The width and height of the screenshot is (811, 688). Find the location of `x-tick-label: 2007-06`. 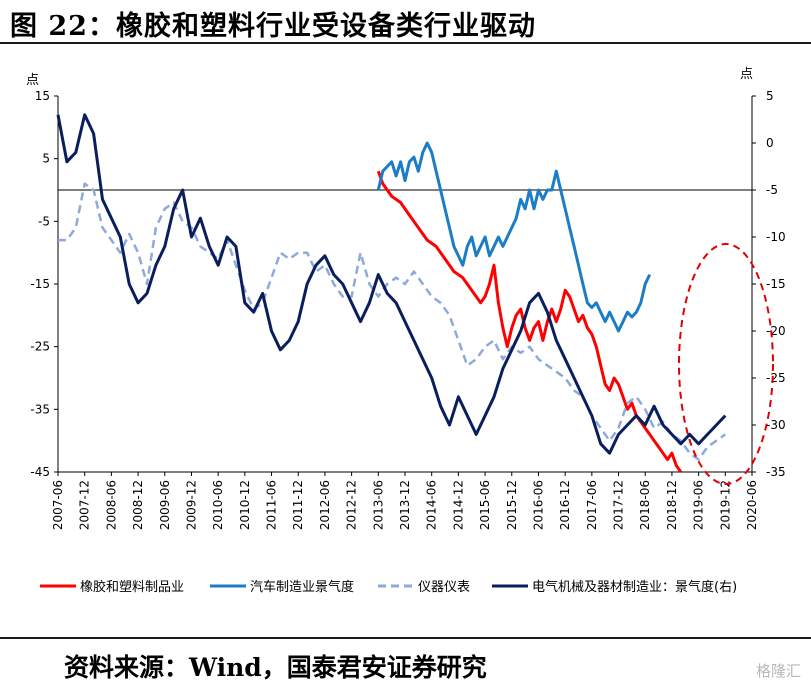

x-tick-label: 2007-06 is located at coordinates (58, 505).